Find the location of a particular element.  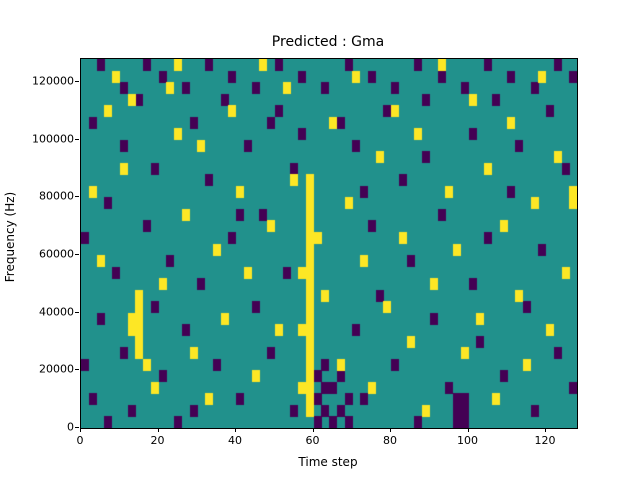

y-tick-label: 60000 is located at coordinates (56, 254).